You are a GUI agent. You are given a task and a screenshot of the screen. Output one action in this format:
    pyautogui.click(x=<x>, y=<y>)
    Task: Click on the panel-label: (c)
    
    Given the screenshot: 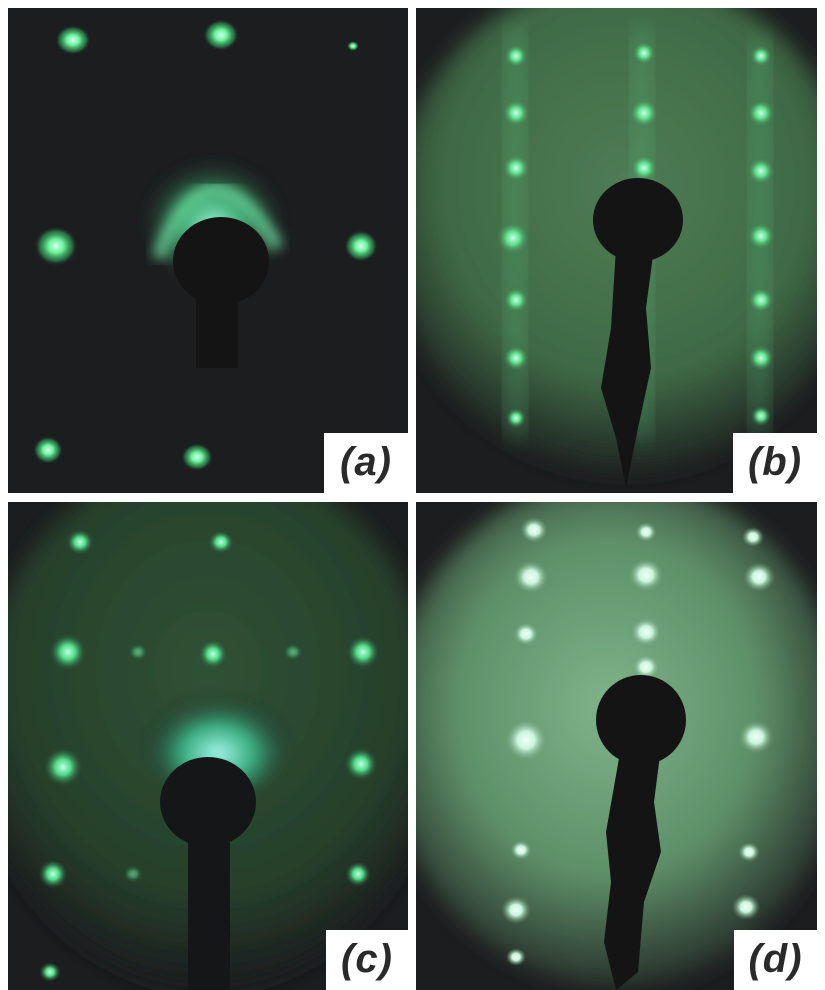 What is the action you would take?
    pyautogui.click(x=367, y=960)
    